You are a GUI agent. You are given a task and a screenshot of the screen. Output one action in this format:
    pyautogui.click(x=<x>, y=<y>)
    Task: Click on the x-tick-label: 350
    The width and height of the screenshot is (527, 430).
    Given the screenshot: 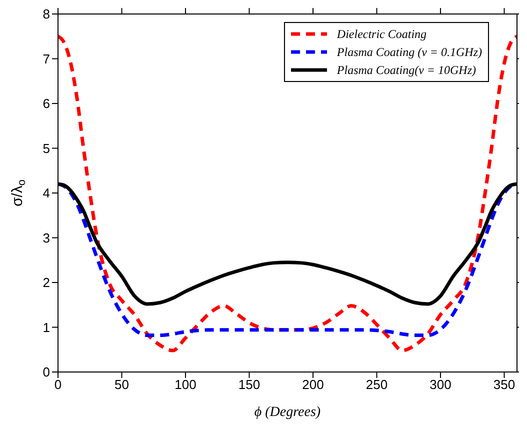 What is the action you would take?
    pyautogui.click(x=504, y=384)
    